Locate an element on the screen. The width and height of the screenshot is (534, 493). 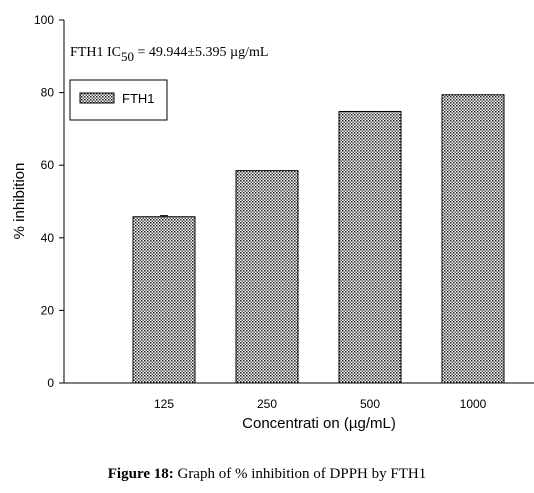
ic50-prefix: FTH1 IC is located at coordinates (95, 52).